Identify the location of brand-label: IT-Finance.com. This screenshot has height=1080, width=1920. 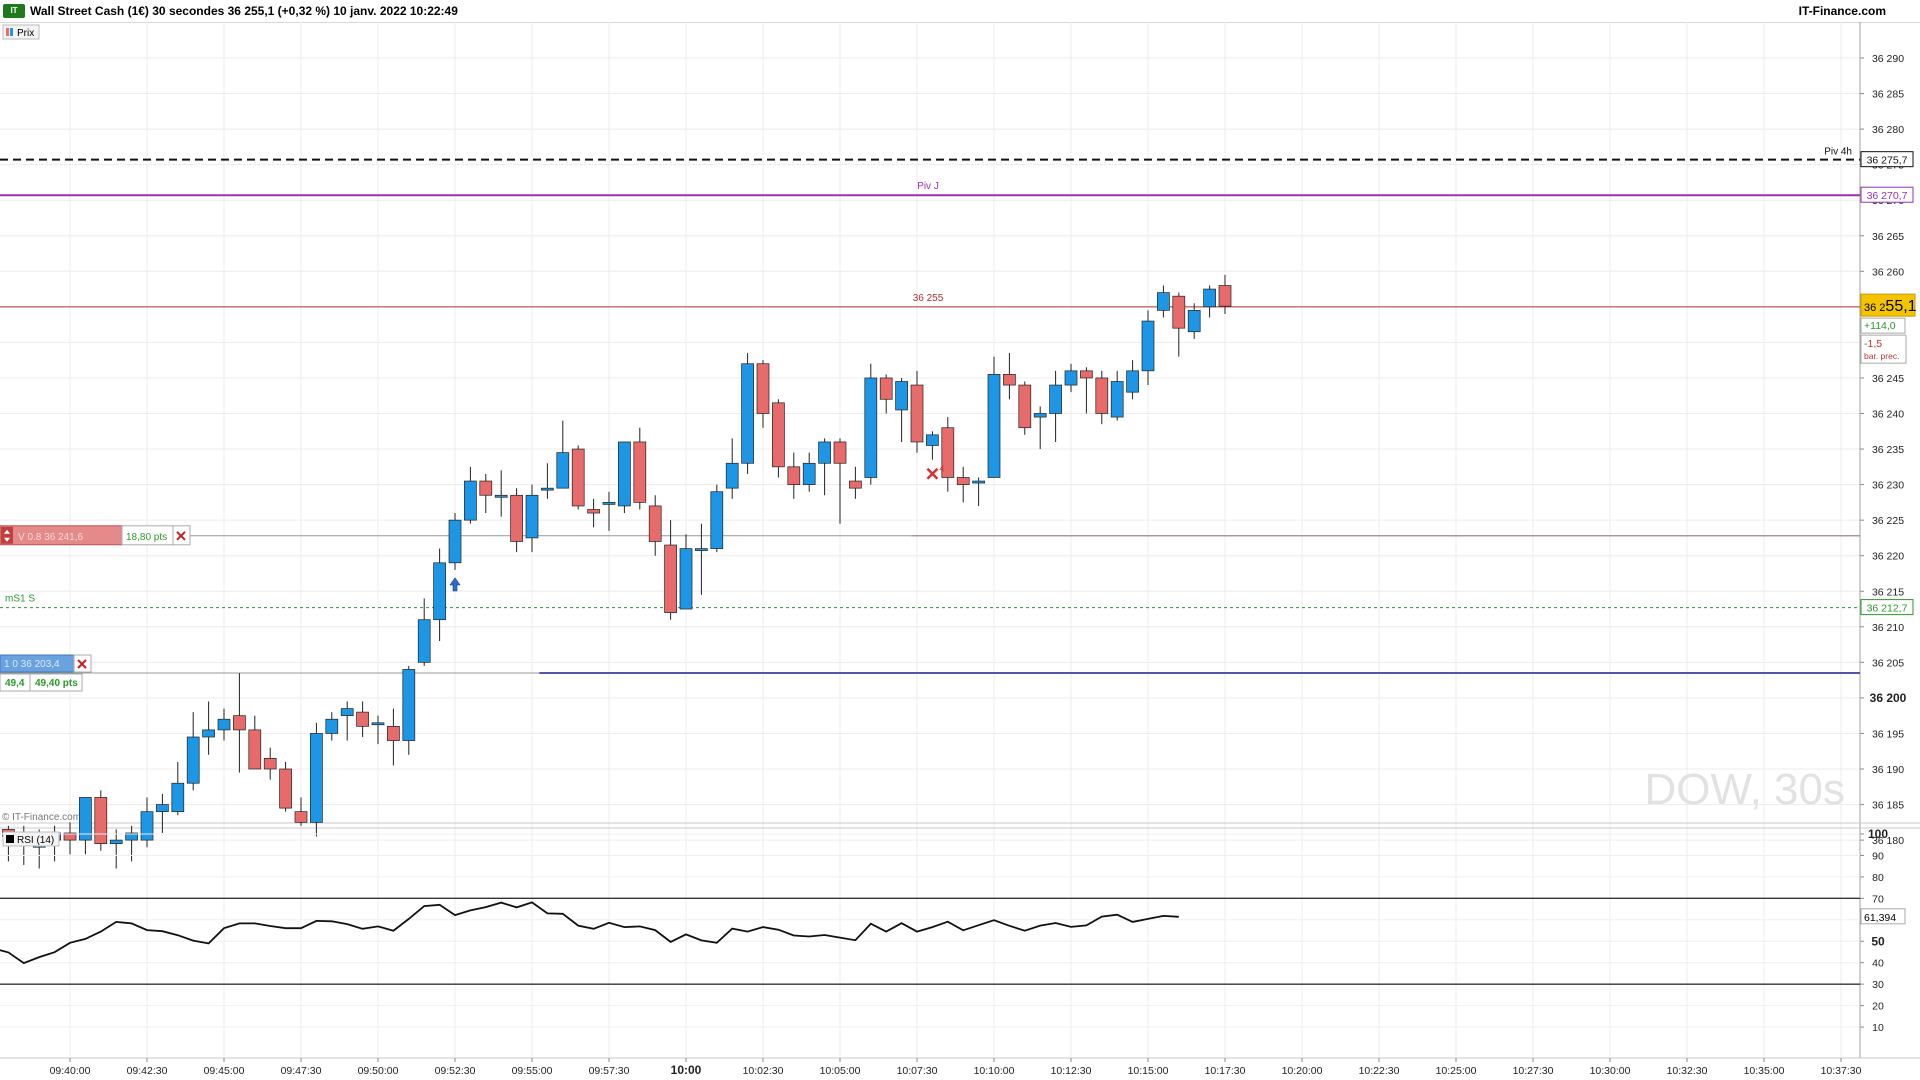
(1842, 11).